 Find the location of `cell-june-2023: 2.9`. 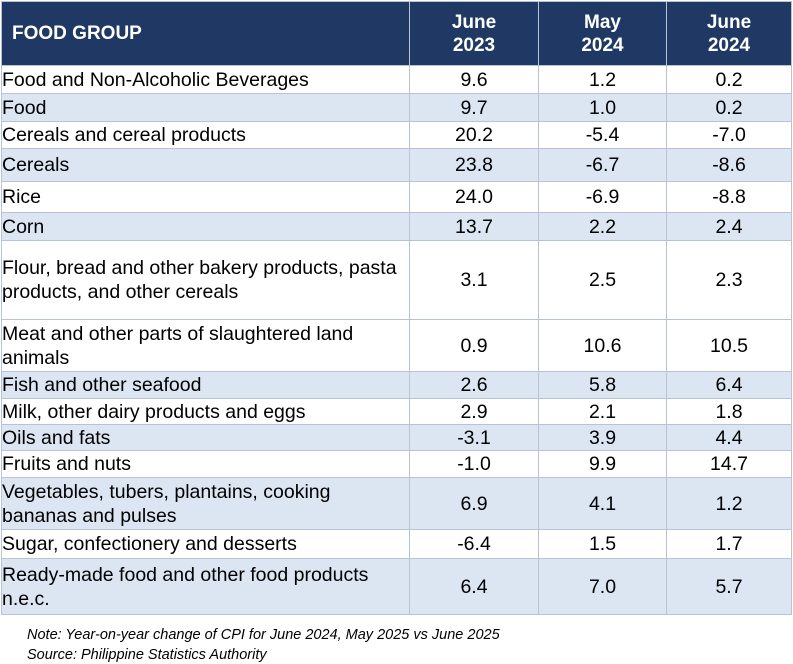

cell-june-2023: 2.9 is located at coordinates (474, 411).